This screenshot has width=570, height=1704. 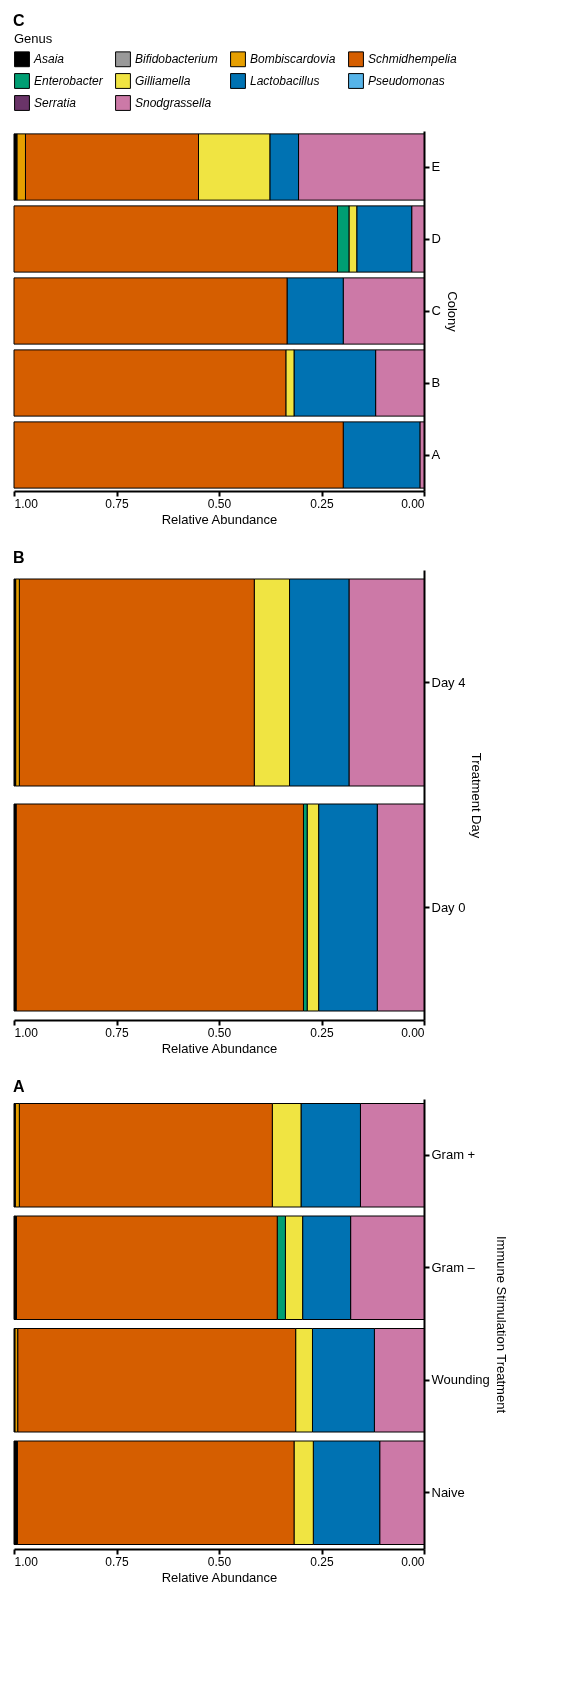 What do you see at coordinates (55, 103) in the screenshot?
I see `legend-label: Serratia` at bounding box center [55, 103].